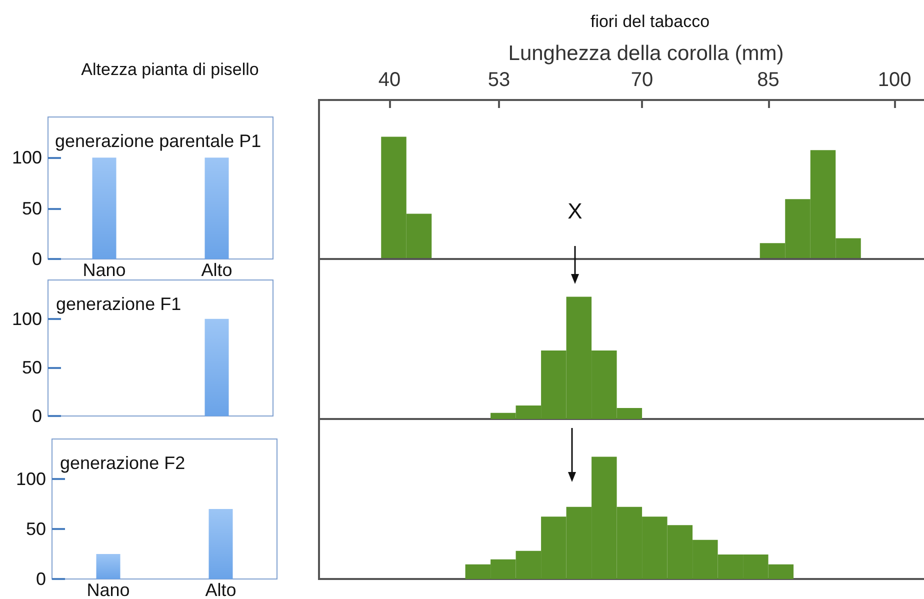 Image resolution: width=924 pixels, height=599 pixels. What do you see at coordinates (170, 69) in the screenshot?
I see `chart-title: Altezza pianta di pisello` at bounding box center [170, 69].